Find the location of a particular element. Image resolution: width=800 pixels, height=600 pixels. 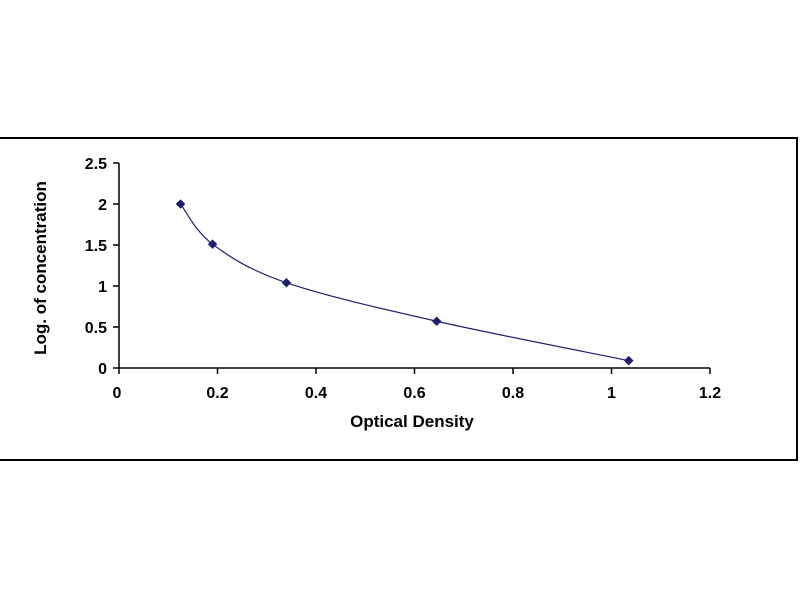

y-tick-label: 2.5 is located at coordinates (96, 164).